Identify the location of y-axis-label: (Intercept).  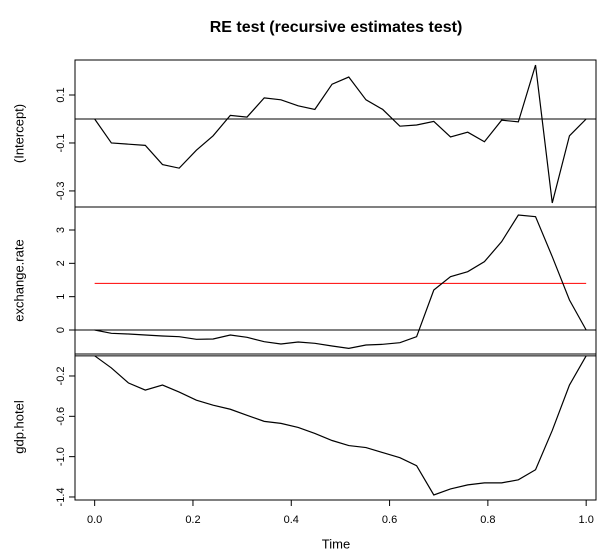
(18, 133).